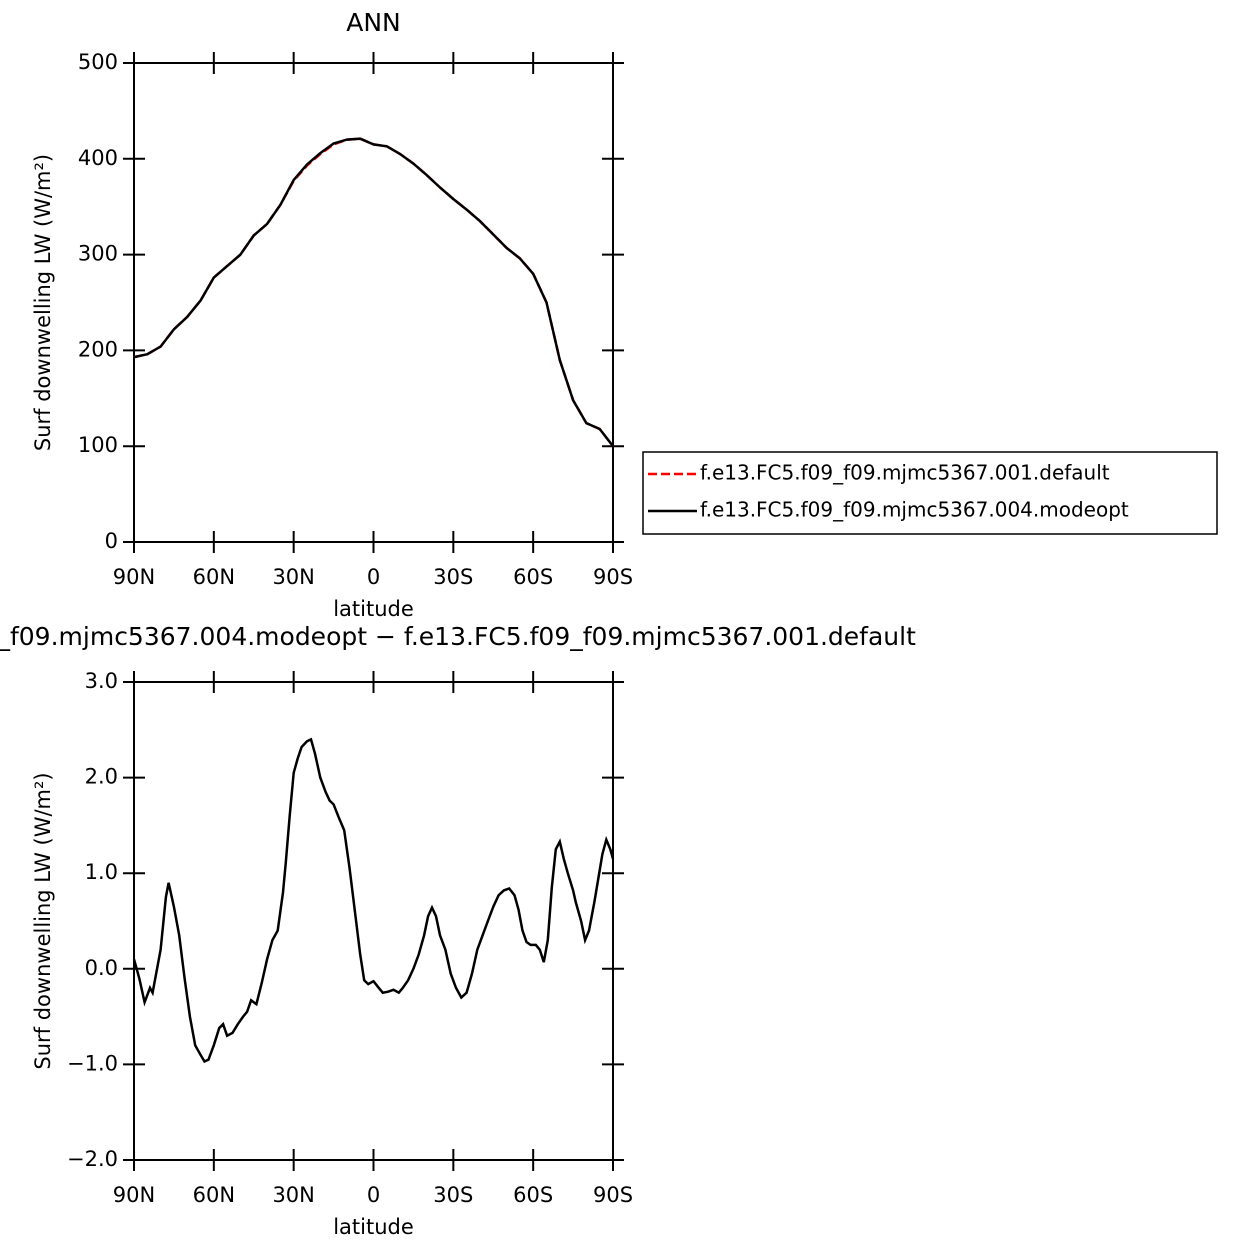 This screenshot has width=1247, height=1247. I want to click on y-tick-label: 2.0, so click(101, 777).